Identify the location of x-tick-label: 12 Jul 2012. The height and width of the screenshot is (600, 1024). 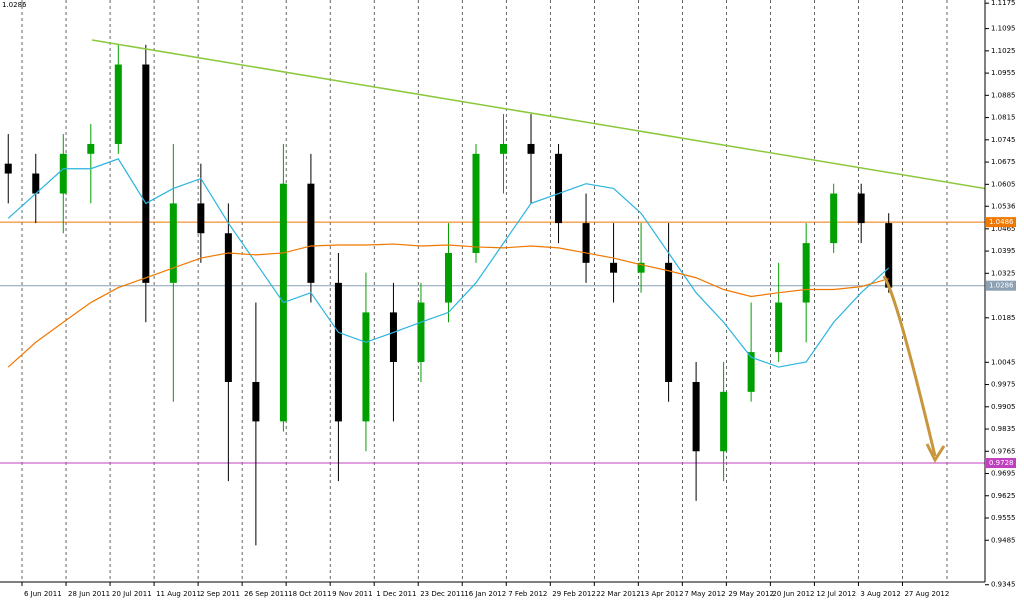
(836, 594).